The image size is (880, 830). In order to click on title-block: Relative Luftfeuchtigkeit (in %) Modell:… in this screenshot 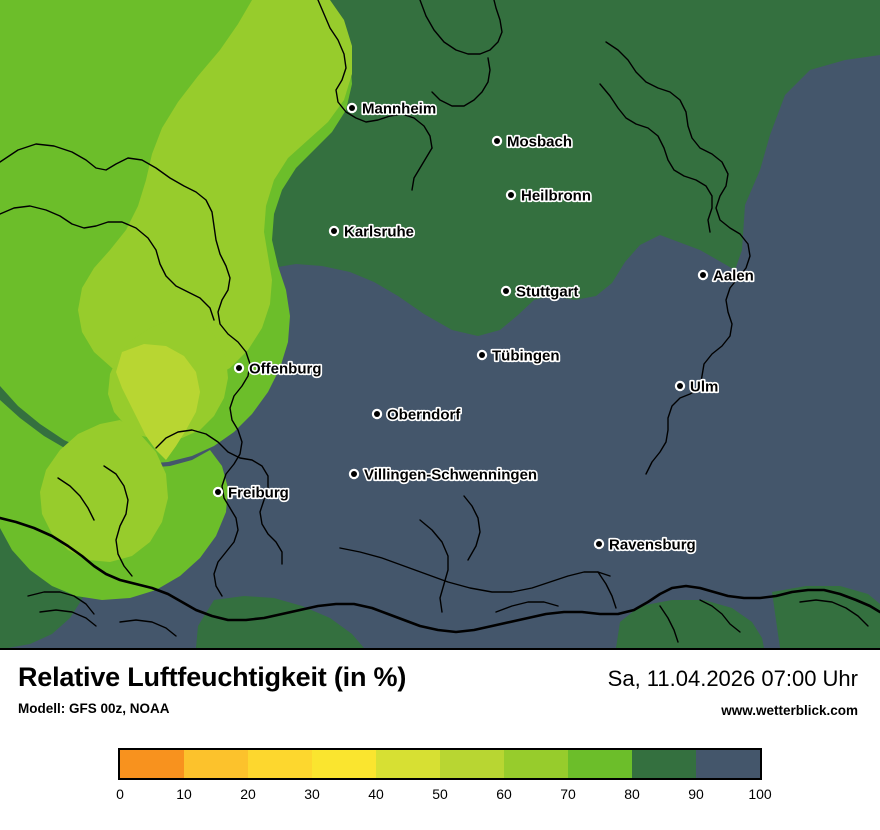, I will do `click(212, 689)`.